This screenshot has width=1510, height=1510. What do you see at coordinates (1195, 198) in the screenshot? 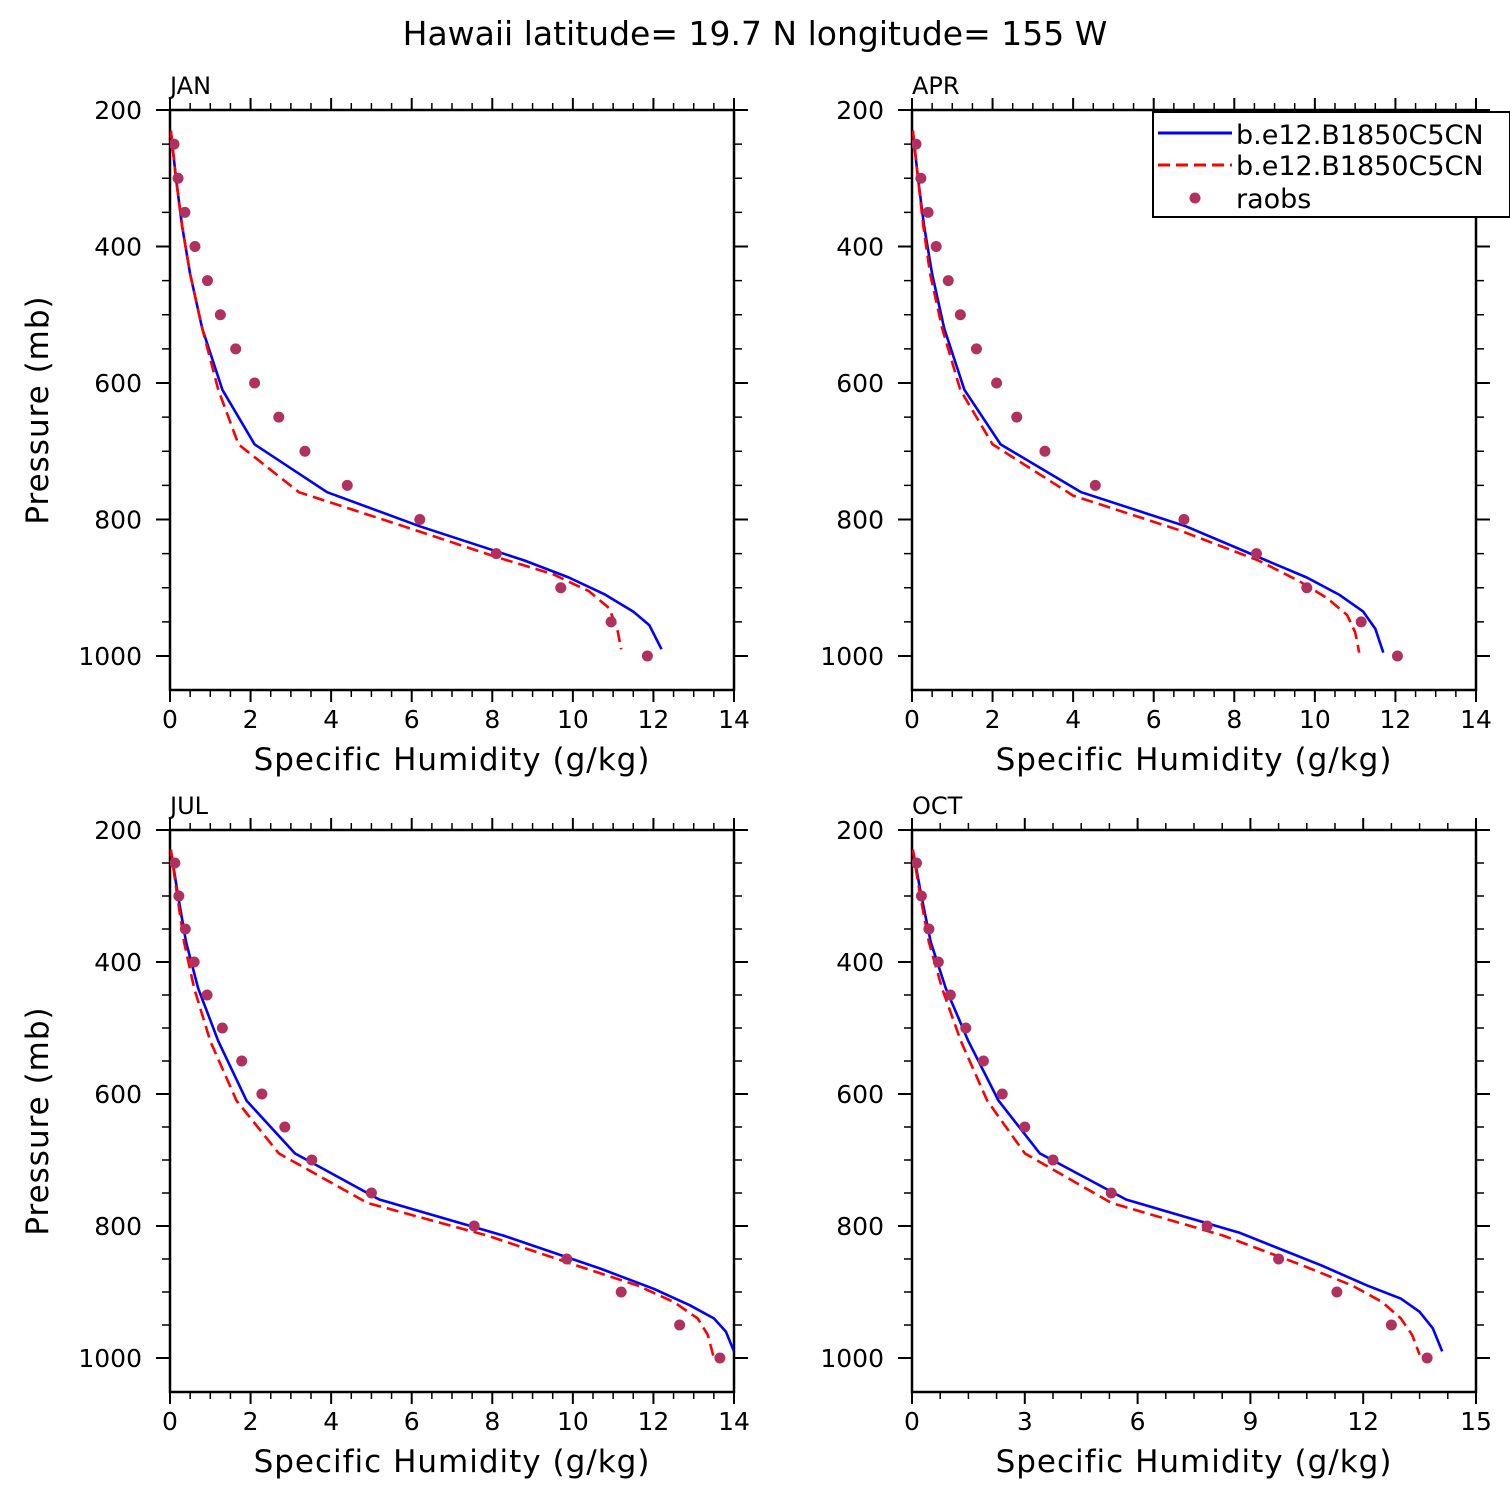
I see `legend-swatch-raobs` at bounding box center [1195, 198].